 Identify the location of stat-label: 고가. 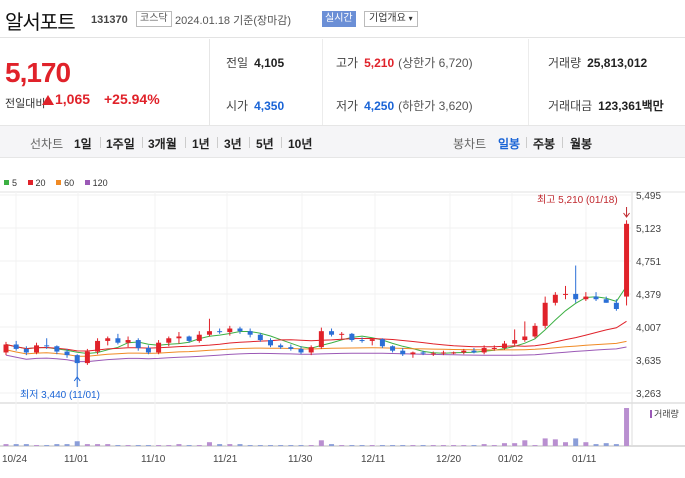
(347, 63).